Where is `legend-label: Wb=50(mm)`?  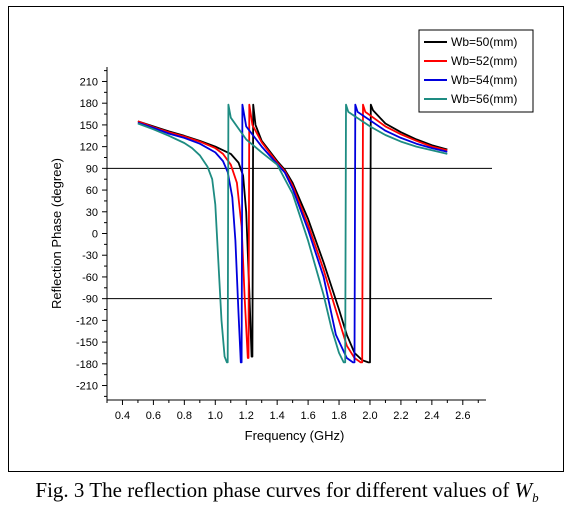
legend-label: Wb=50(mm) is located at coordinates (484, 42).